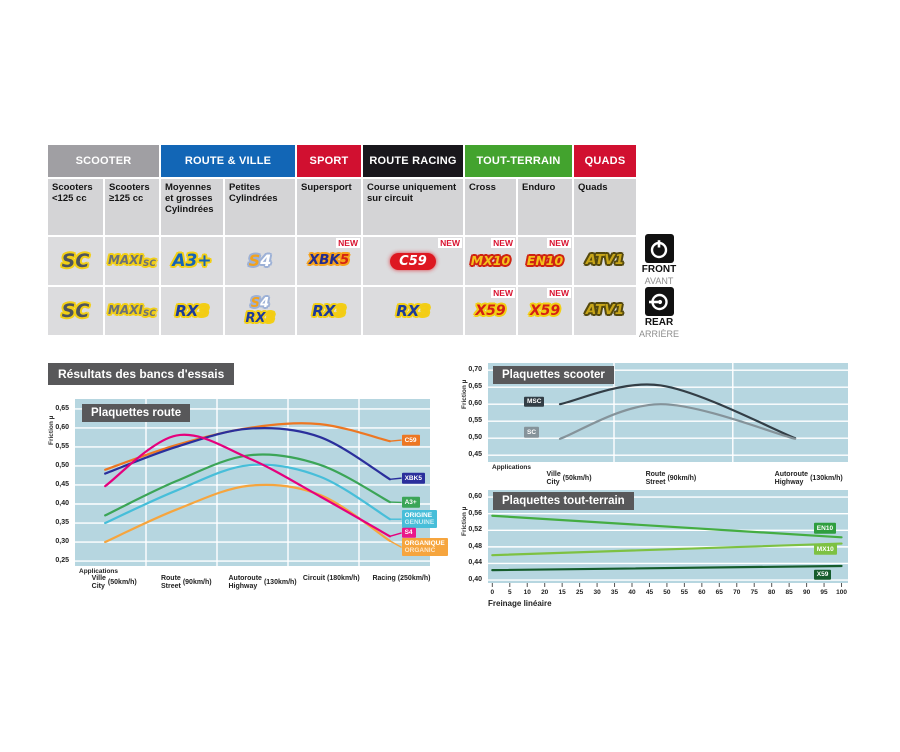 This screenshot has width=900, height=752. Describe the element at coordinates (132, 261) in the screenshot. I see `product-cell-front-maxi-sc: MAXISC` at that location.